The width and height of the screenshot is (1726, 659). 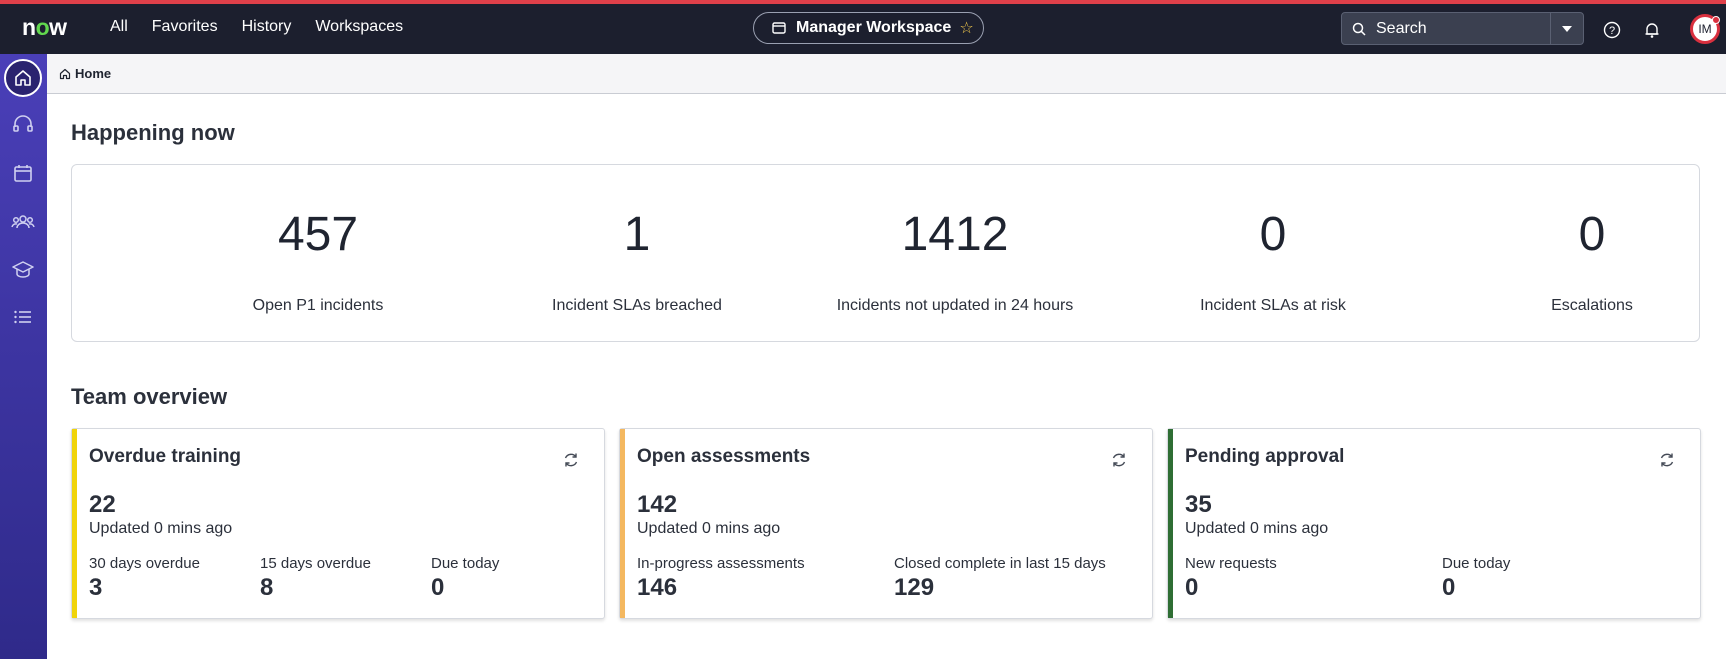 I want to click on sub-metric: 15 days overdue 8, so click(x=315, y=578).